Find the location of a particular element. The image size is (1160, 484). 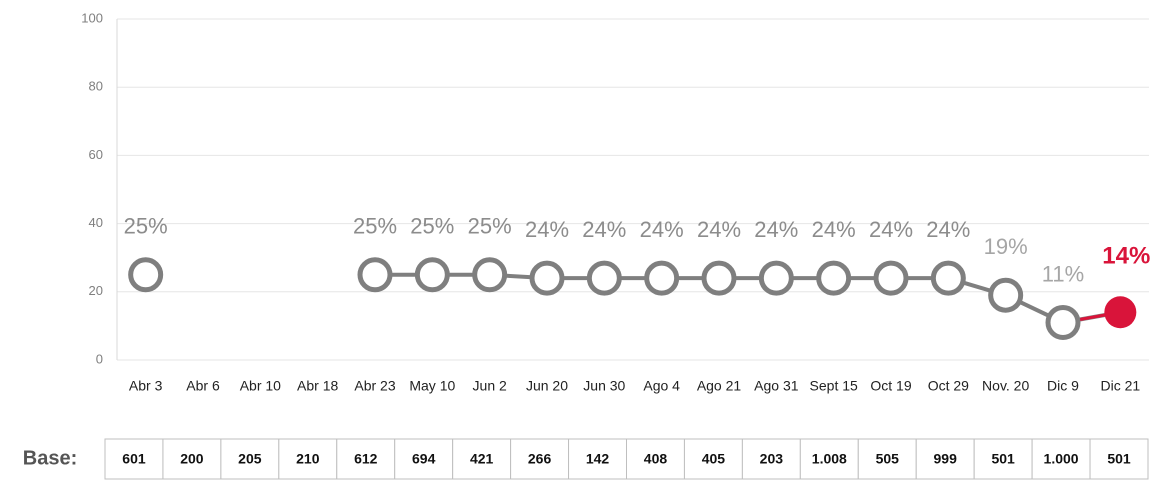

data-label: 19% is located at coordinates (1006, 246).